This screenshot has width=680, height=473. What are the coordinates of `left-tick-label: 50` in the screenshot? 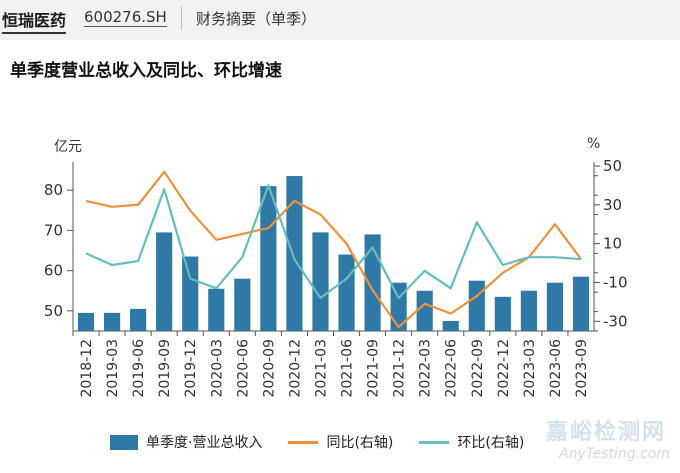 It's located at (53, 311).